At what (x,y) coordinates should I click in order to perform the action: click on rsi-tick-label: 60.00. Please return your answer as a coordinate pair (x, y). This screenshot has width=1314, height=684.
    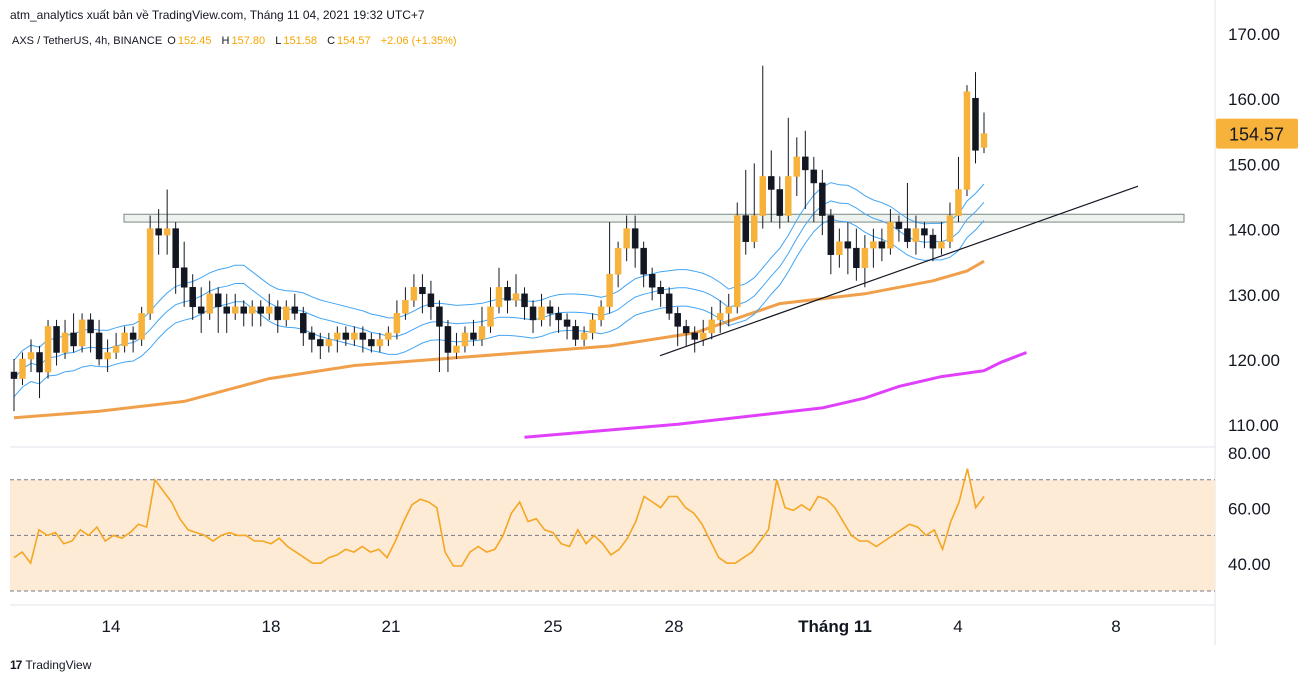
    Looking at the image, I should click on (1249, 509).